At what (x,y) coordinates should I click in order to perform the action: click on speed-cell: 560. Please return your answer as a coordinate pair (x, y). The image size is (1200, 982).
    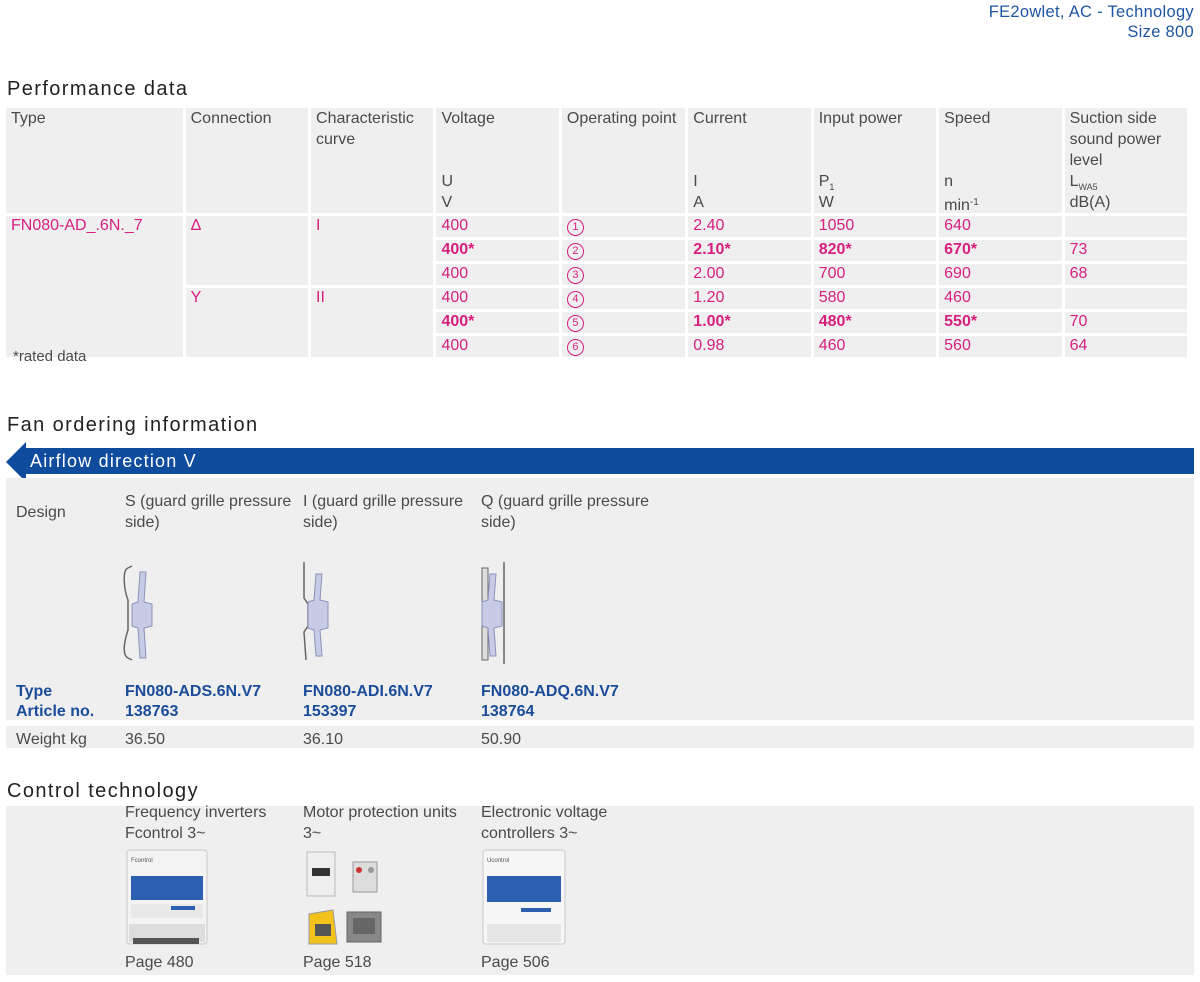
    Looking at the image, I should click on (1000, 346).